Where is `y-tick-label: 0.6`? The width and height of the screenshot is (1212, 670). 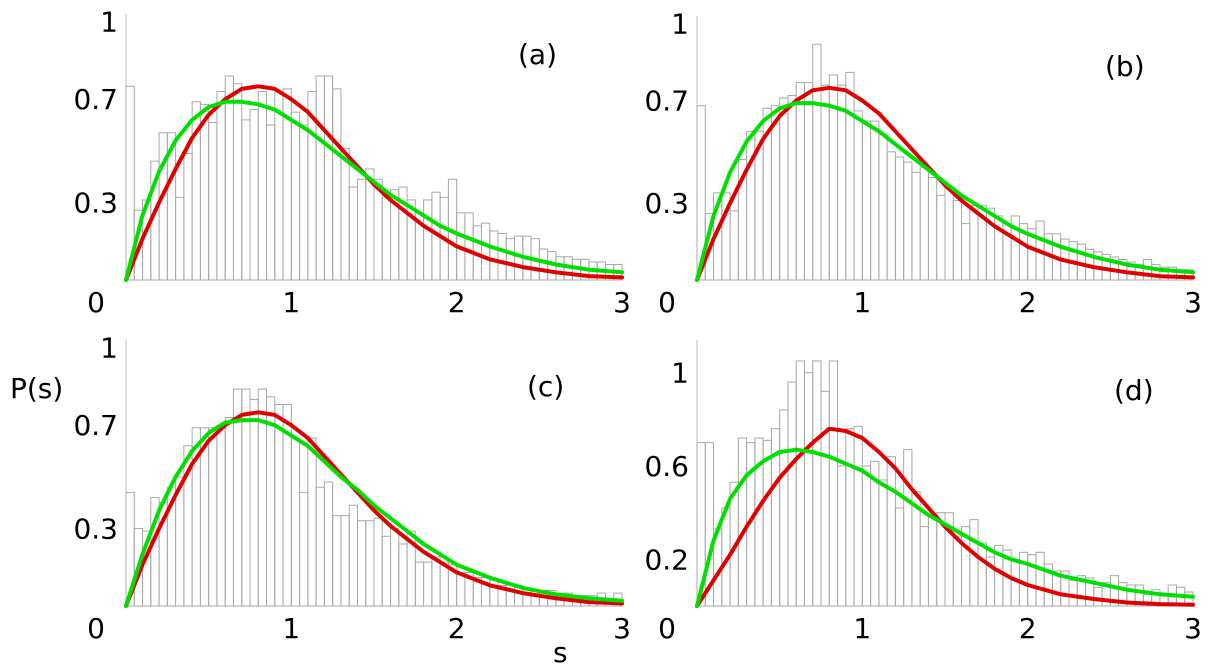 y-tick-label: 0.6 is located at coordinates (666, 466).